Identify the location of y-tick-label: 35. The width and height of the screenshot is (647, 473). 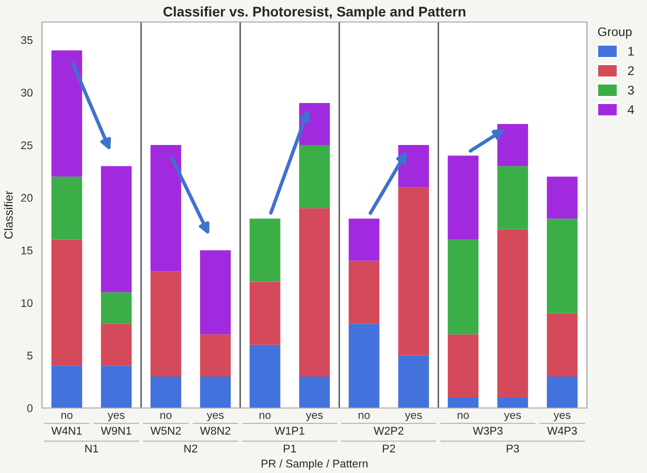
(27, 40).